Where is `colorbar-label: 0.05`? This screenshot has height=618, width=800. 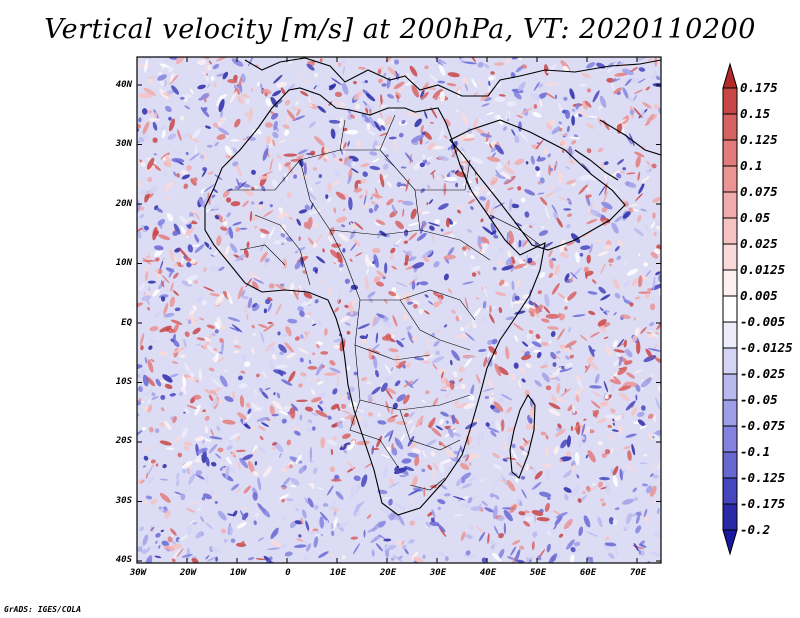
colorbar-label: 0.05 is located at coordinates (755, 217).